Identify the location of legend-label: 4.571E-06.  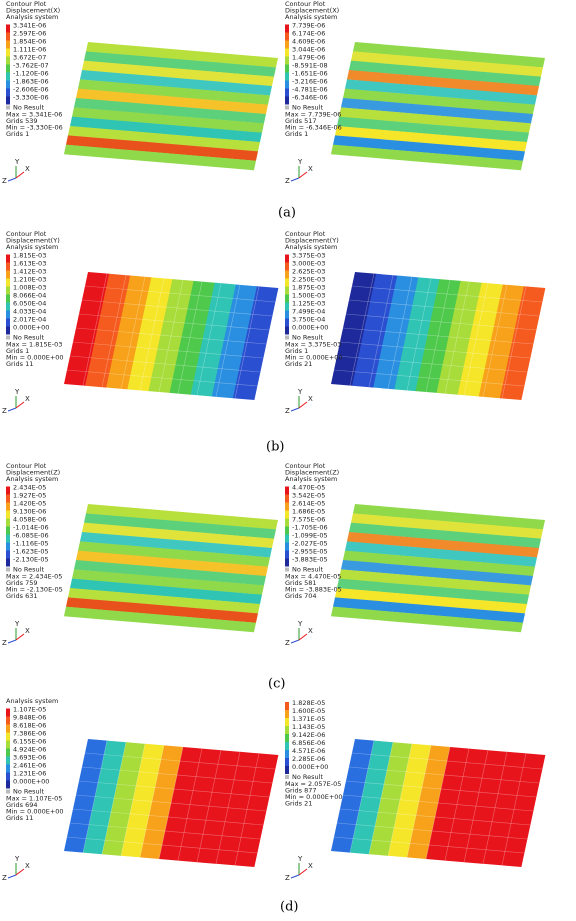
(308, 751).